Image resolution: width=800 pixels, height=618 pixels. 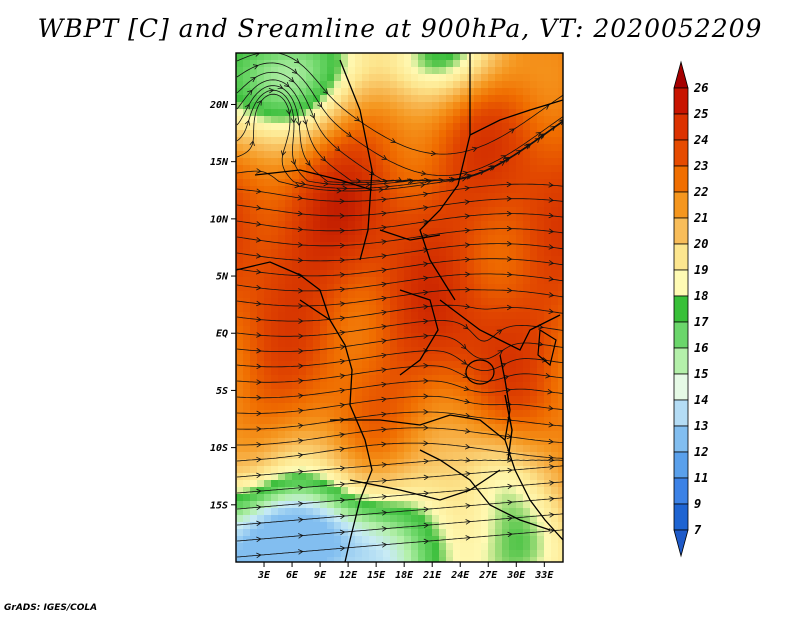 What do you see at coordinates (219, 105) in the screenshot?
I see `lat-label: 20N` at bounding box center [219, 105].